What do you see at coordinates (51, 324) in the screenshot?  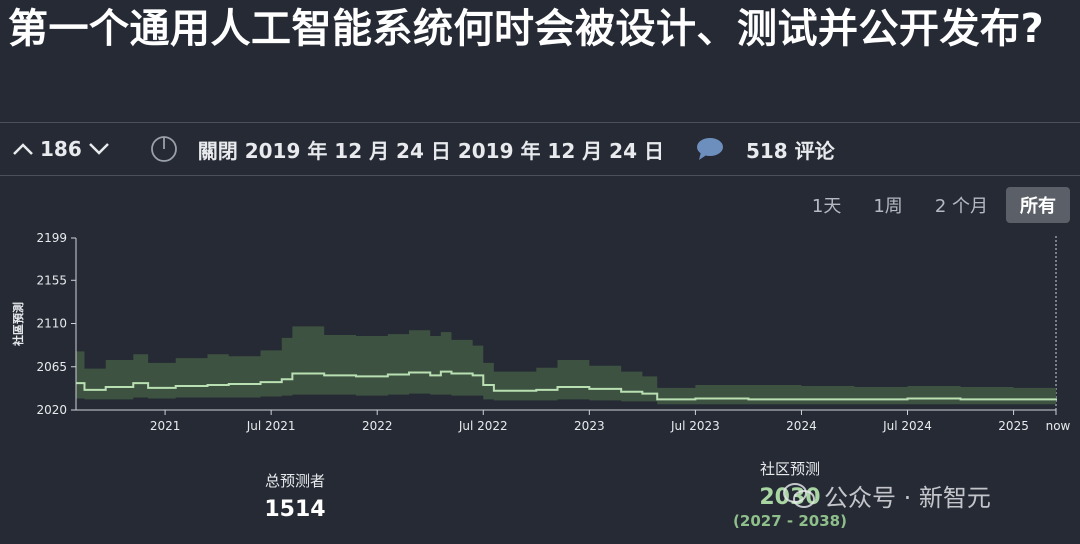 I see `y-tick-label: 2110` at bounding box center [51, 324].